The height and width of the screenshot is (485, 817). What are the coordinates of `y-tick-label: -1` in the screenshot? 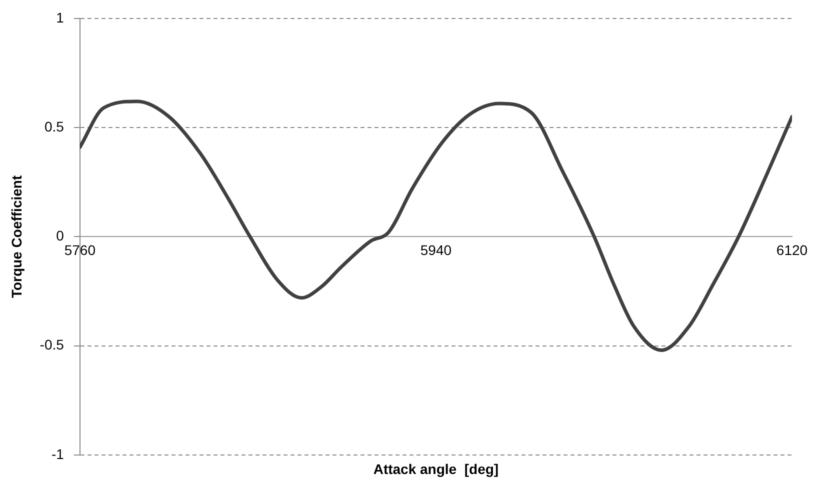 It's located at (57, 454).